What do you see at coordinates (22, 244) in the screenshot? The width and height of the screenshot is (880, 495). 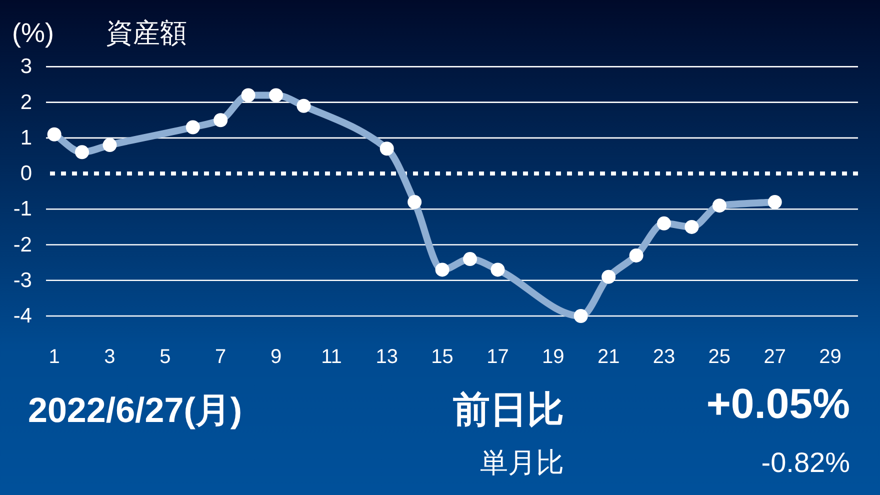 I see `ytick: -2` at bounding box center [22, 244].